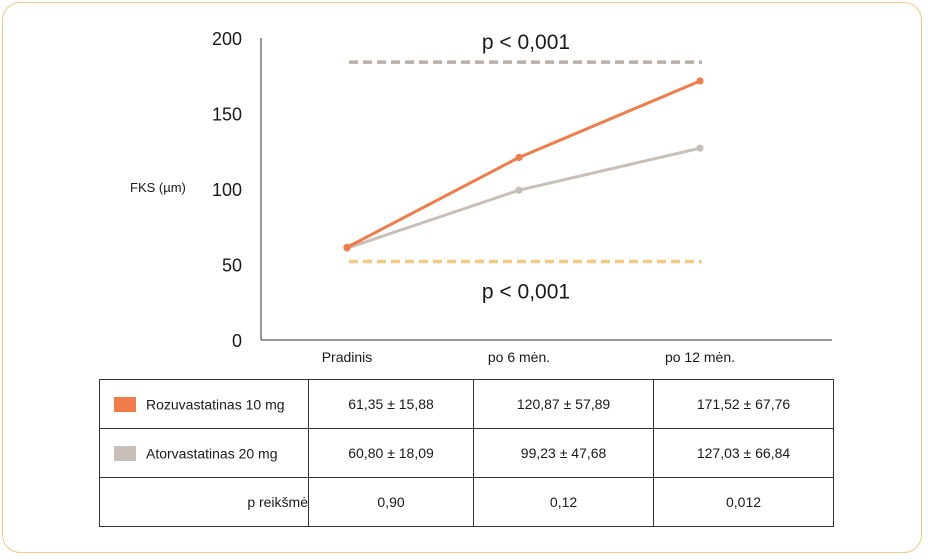  What do you see at coordinates (391, 404) in the screenshot?
I see `table-cell: 61,35 ± 15,88` at bounding box center [391, 404].